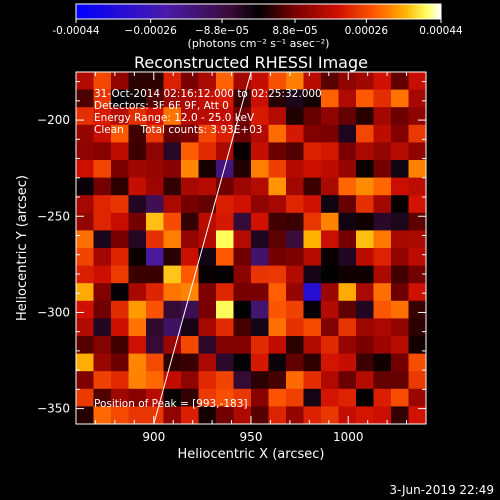  I want to click on y-tick-label: −300, so click(53, 312).